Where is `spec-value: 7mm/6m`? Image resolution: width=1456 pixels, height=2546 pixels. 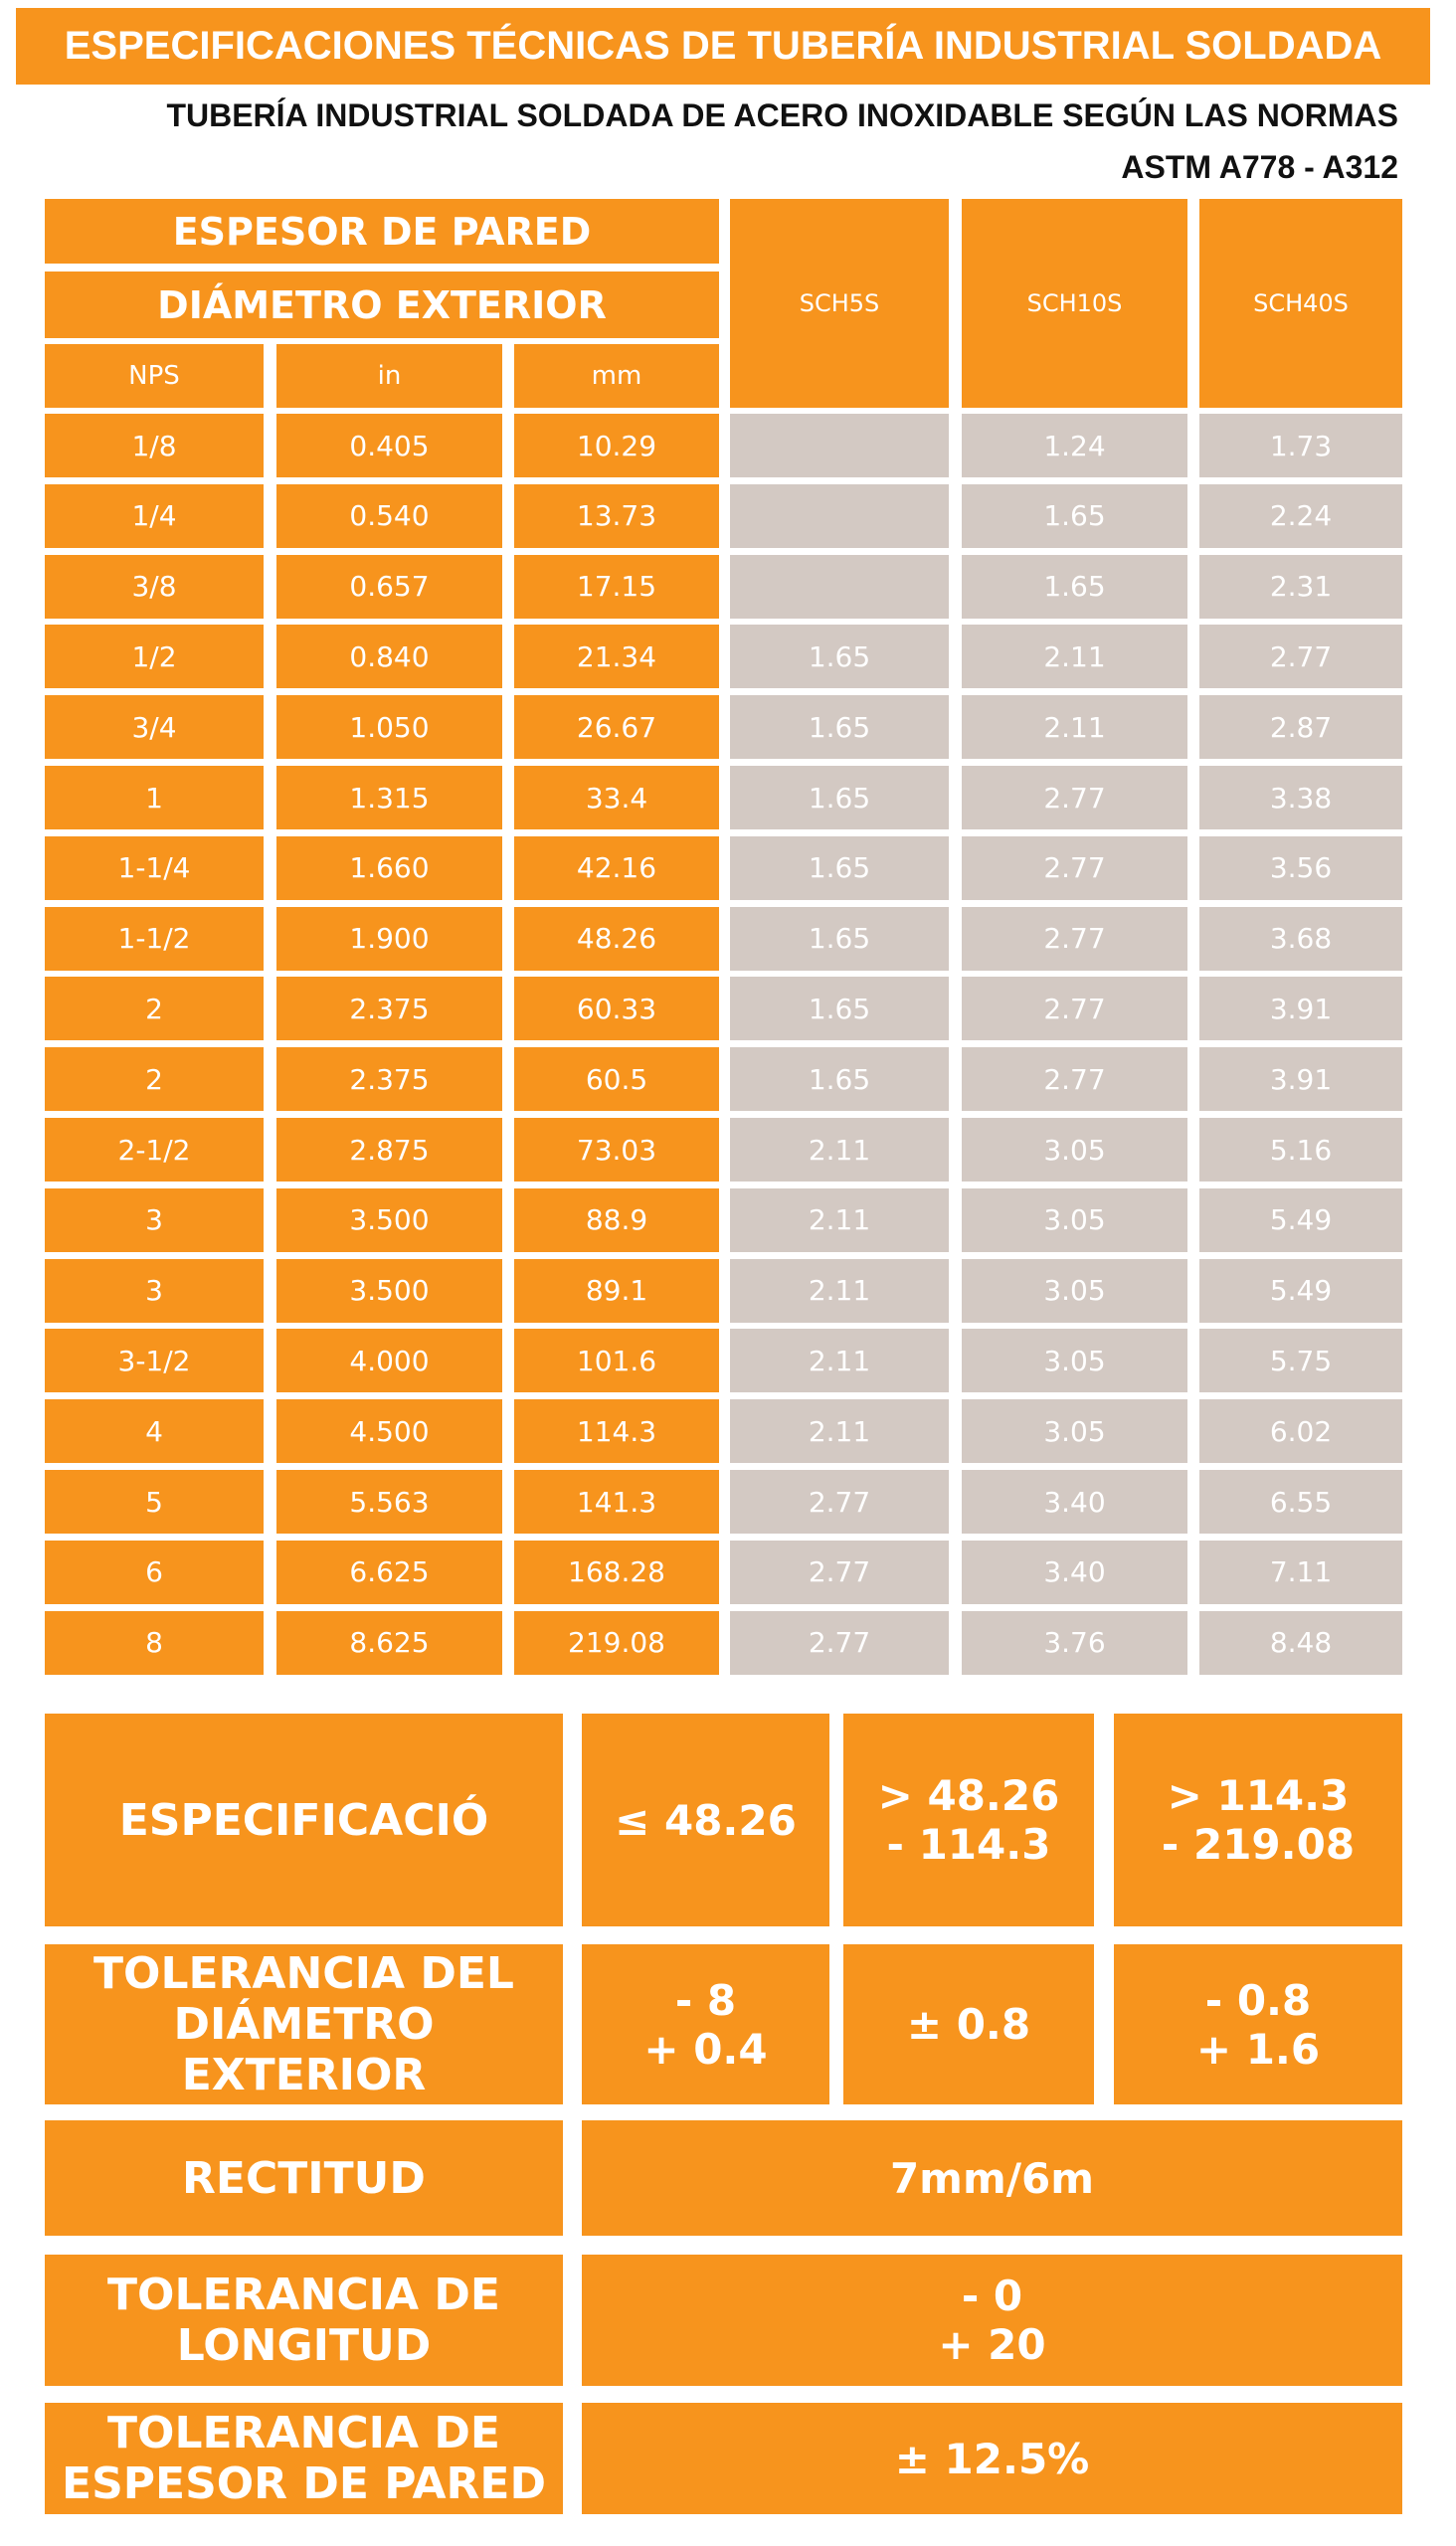
spec-value: 7mm/6m is located at coordinates (992, 2178).